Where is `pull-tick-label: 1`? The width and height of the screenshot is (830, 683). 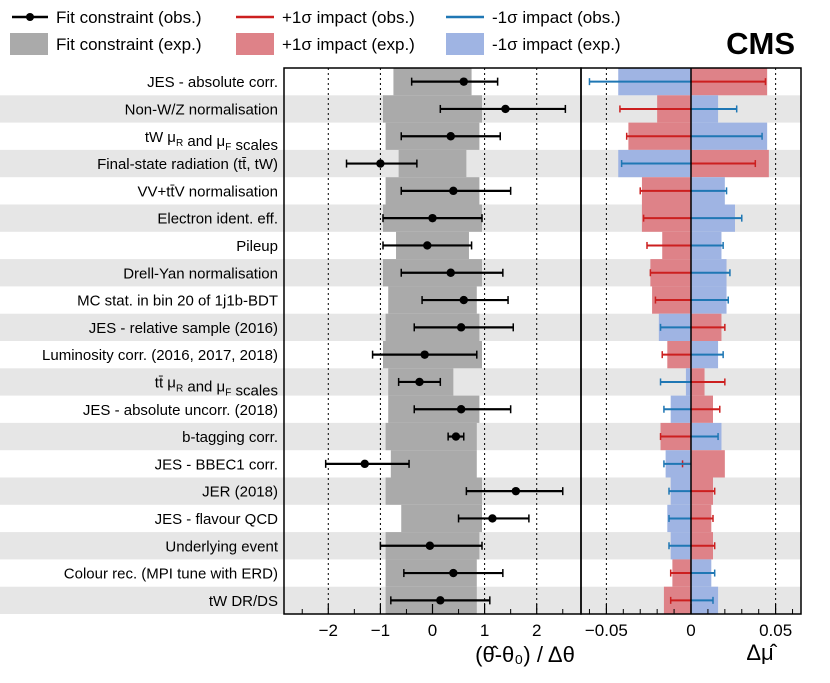 pull-tick-label: 1 is located at coordinates (484, 630).